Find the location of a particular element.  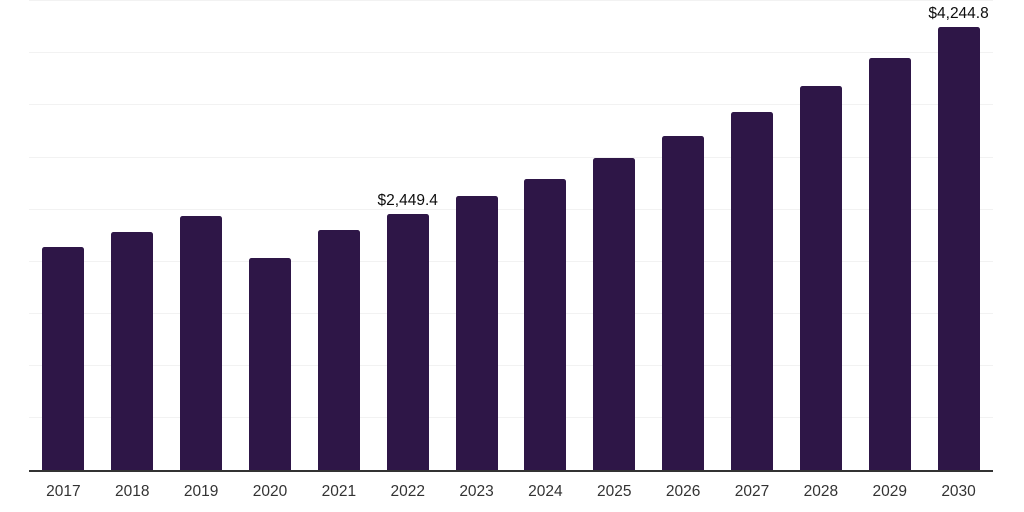

x-tick-label-2030: 2030 is located at coordinates (958, 491).